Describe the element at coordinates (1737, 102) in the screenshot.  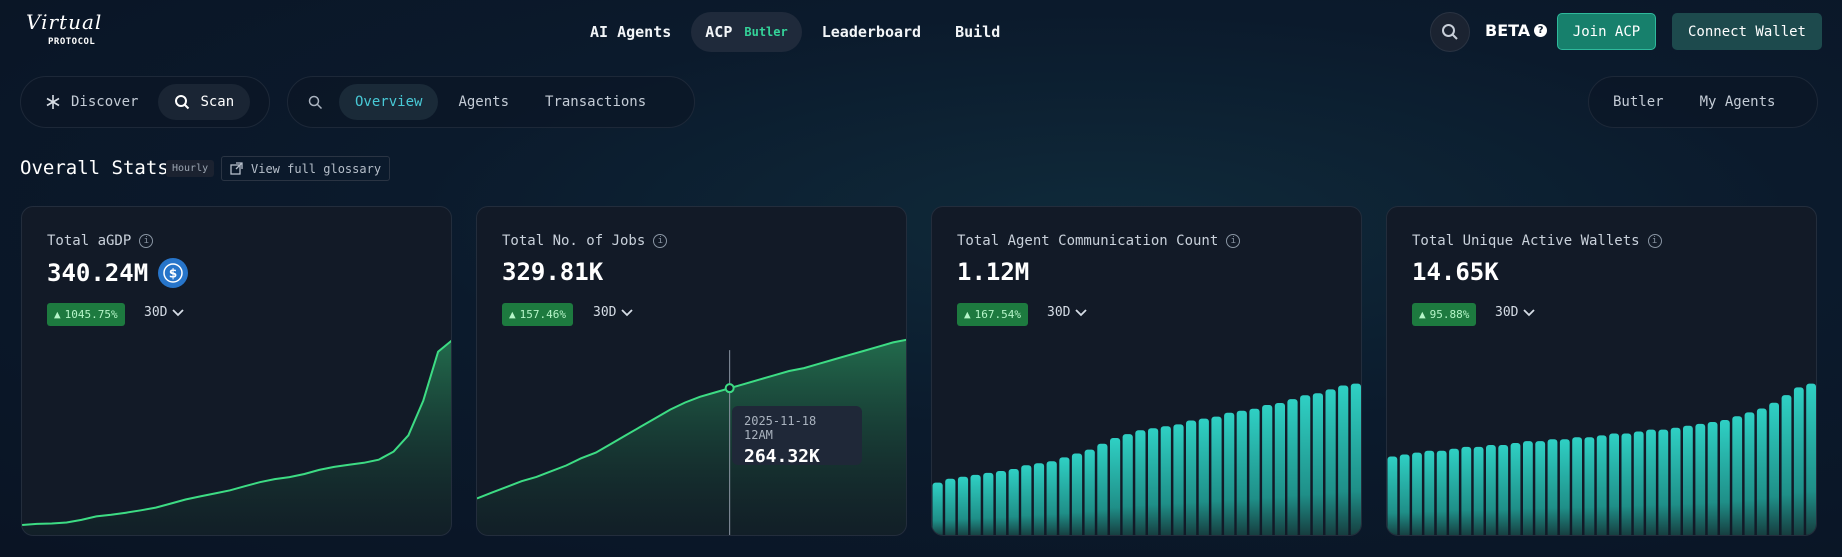
I see `tab-my-agents: My Agents` at that location.